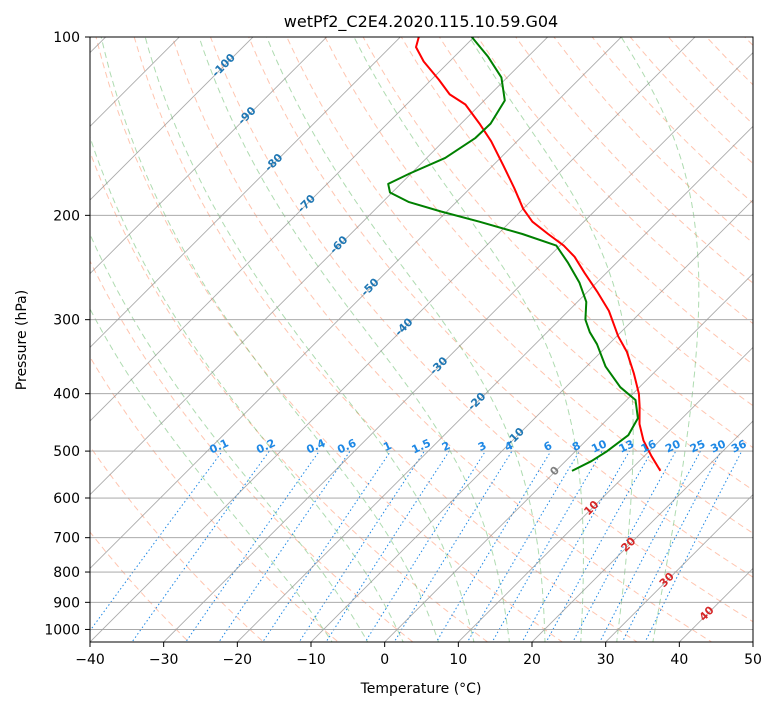 This screenshot has width=775, height=708. What do you see at coordinates (238, 660) in the screenshot?
I see `x-tick-label: −20` at bounding box center [238, 660].